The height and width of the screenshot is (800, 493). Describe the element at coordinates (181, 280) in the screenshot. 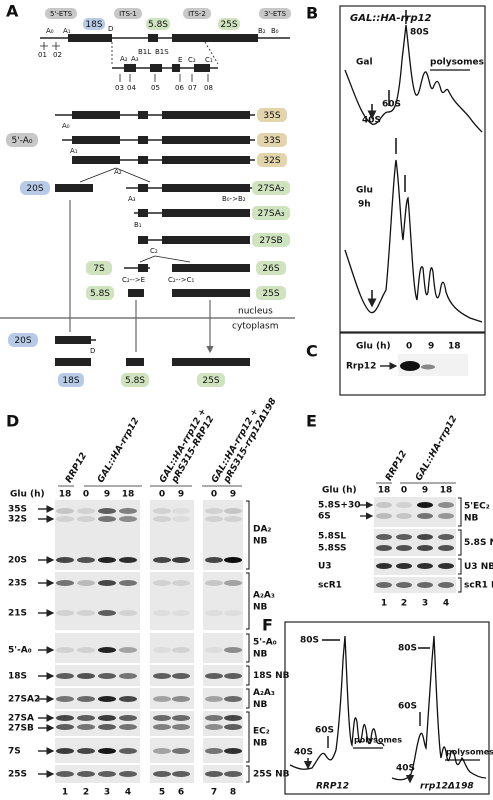

I see `site-label: C₂-->C₁` at that location.